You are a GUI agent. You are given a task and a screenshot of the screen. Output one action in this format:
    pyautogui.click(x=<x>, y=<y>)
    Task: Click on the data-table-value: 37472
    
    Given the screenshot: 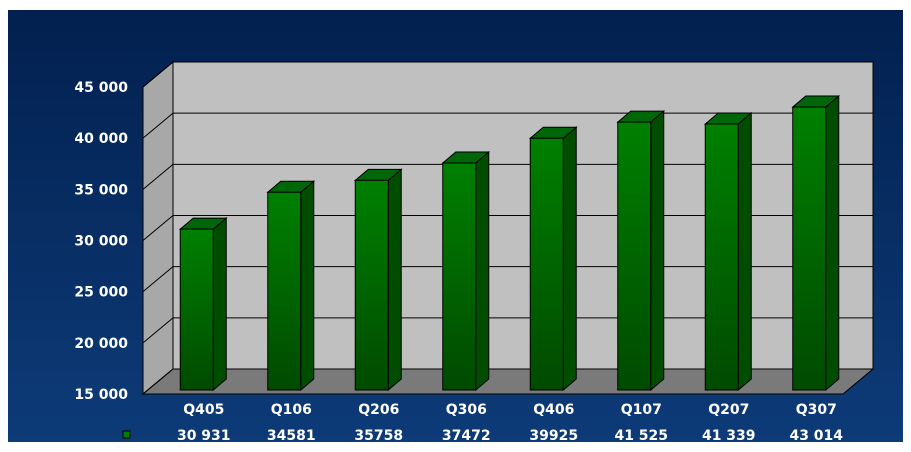 What is the action you would take?
    pyautogui.click(x=466, y=435)
    